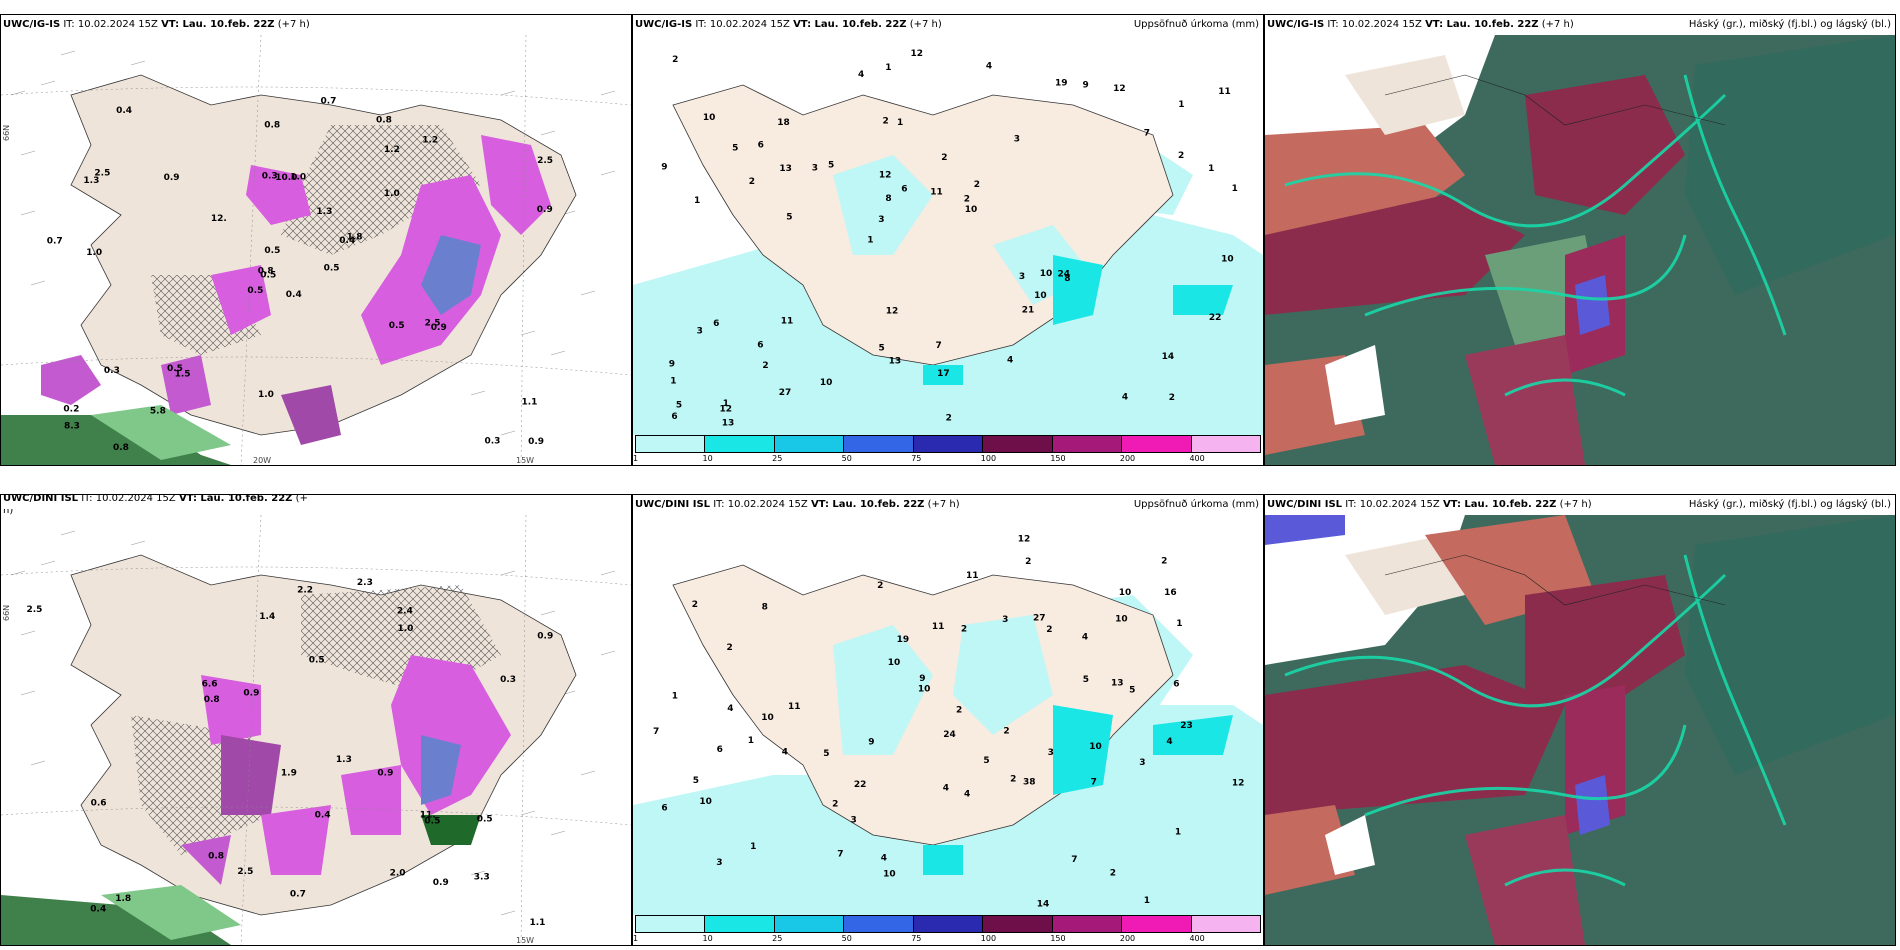  I want to click on value-label: 22, so click(1215, 318).